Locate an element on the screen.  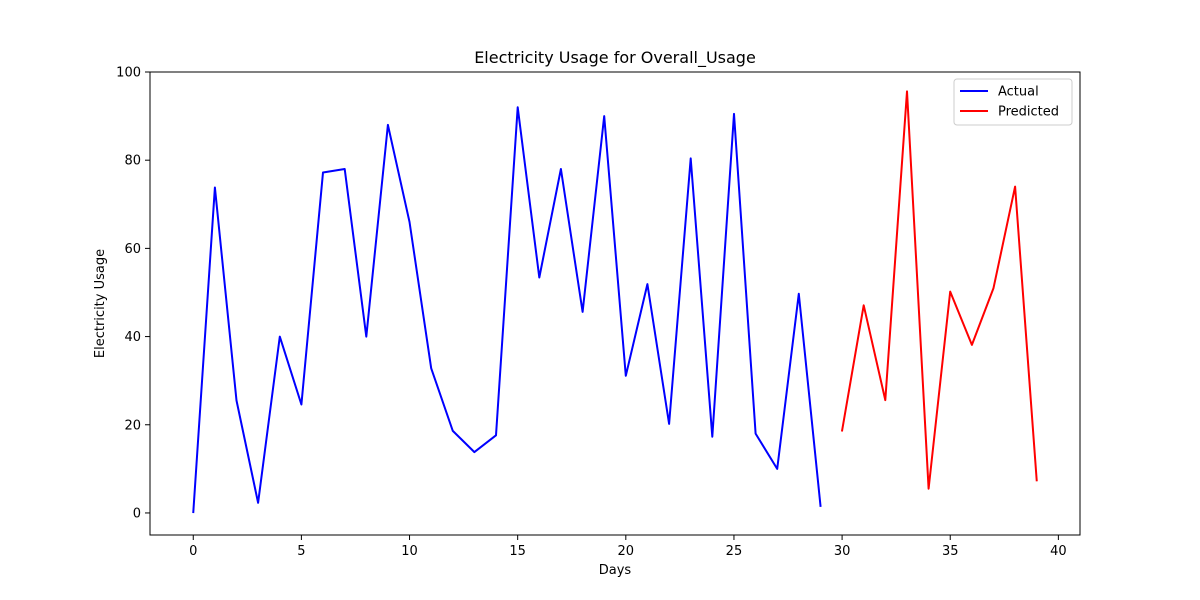
x-axis-ticks: 0 5 10 15 20 25 30 35 40 is located at coordinates (628, 547).